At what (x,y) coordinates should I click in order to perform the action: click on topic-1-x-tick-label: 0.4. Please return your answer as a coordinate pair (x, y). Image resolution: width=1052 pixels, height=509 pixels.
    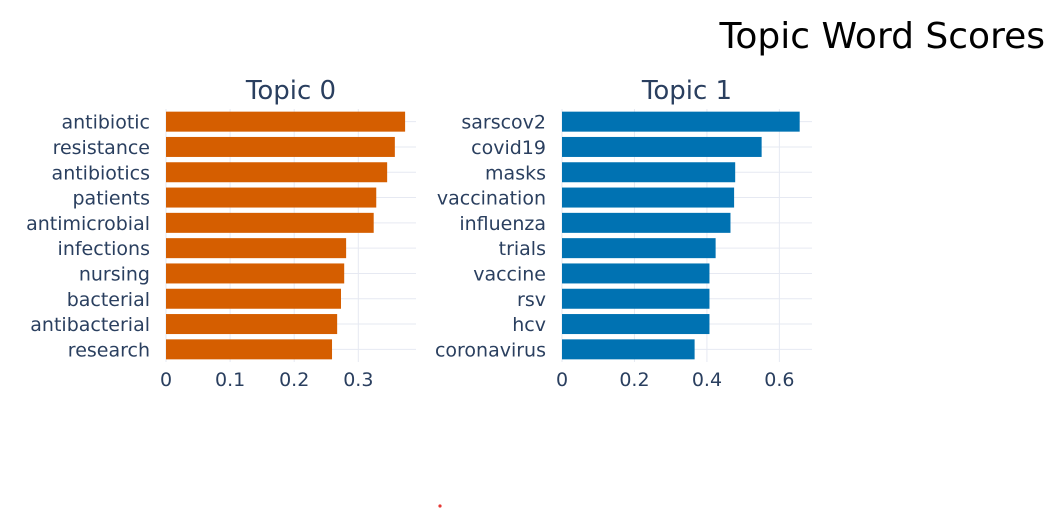
    Looking at the image, I should click on (707, 380).